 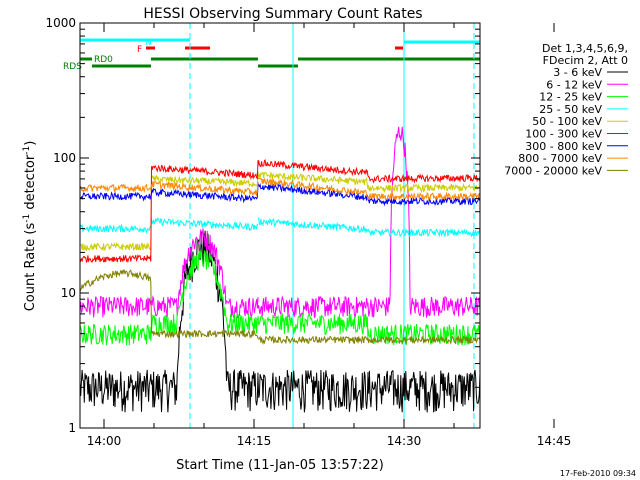 I want to click on y-tick-label: 100, so click(x=64, y=158).